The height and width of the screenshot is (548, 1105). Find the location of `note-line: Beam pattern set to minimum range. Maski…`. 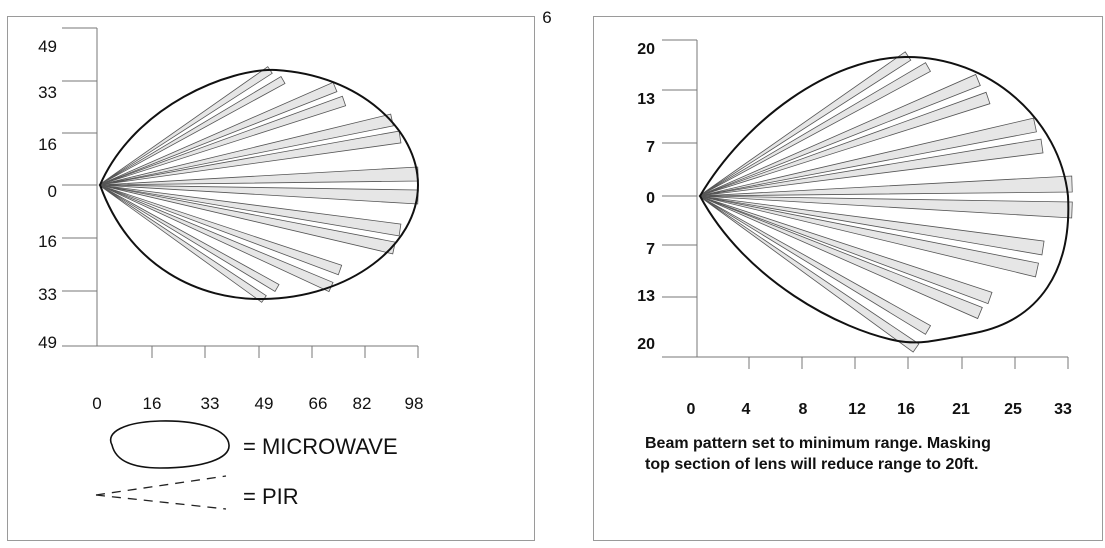

note-line: Beam pattern set to minimum range. Maski… is located at coordinates (818, 443).